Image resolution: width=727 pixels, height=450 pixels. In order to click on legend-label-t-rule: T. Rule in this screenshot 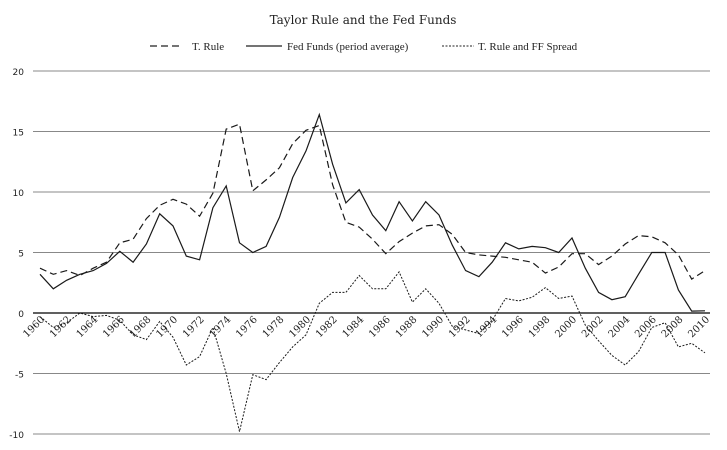, I will do `click(208, 47)`.